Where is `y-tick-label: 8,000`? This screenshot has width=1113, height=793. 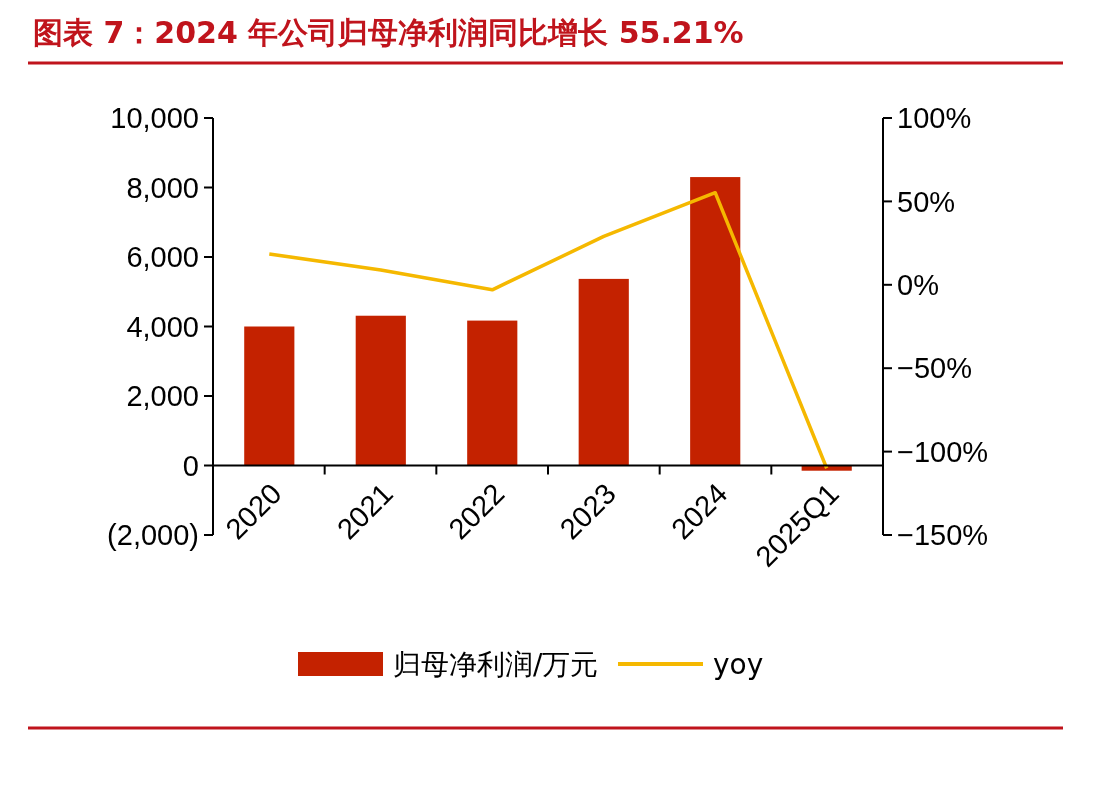
y-tick-label: 8,000 is located at coordinates (162, 187).